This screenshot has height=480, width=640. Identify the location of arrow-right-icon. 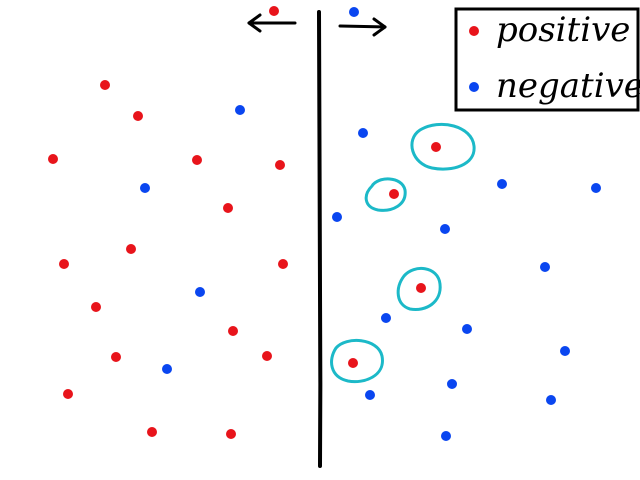
(362, 27).